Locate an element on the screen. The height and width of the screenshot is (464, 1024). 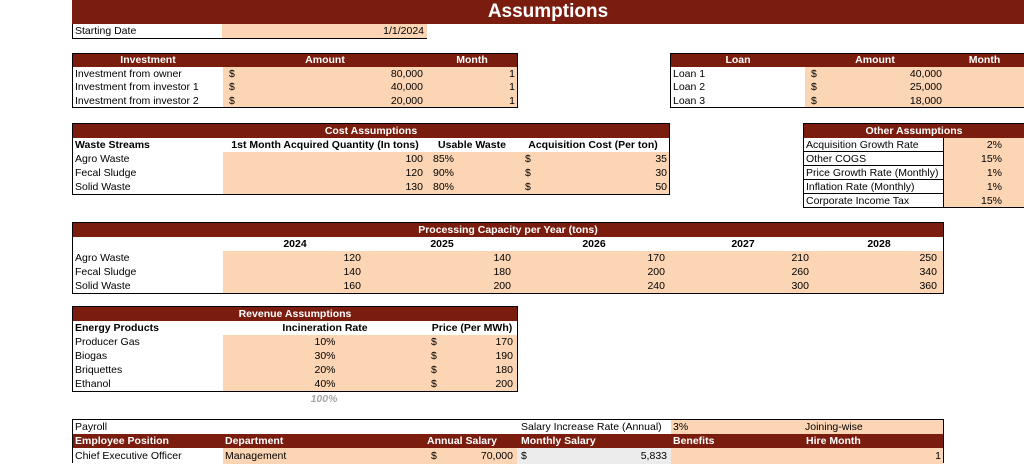
loan-header-month: Month is located at coordinates (984, 60).